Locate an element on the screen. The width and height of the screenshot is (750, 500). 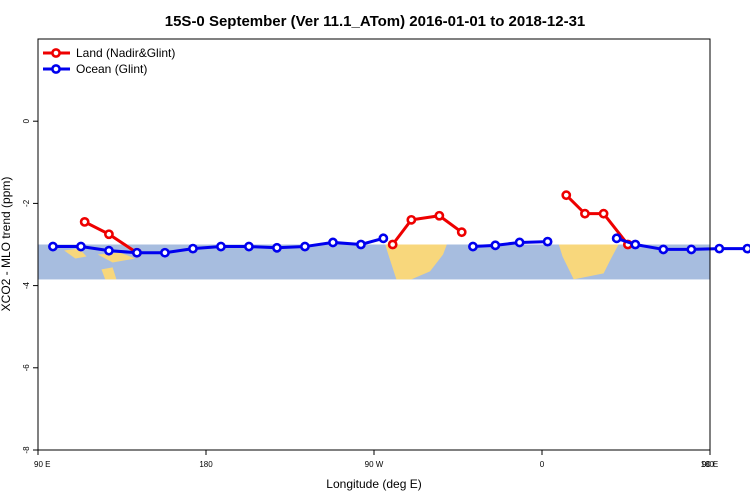
landmass-africa is located at coordinates (588, 262).